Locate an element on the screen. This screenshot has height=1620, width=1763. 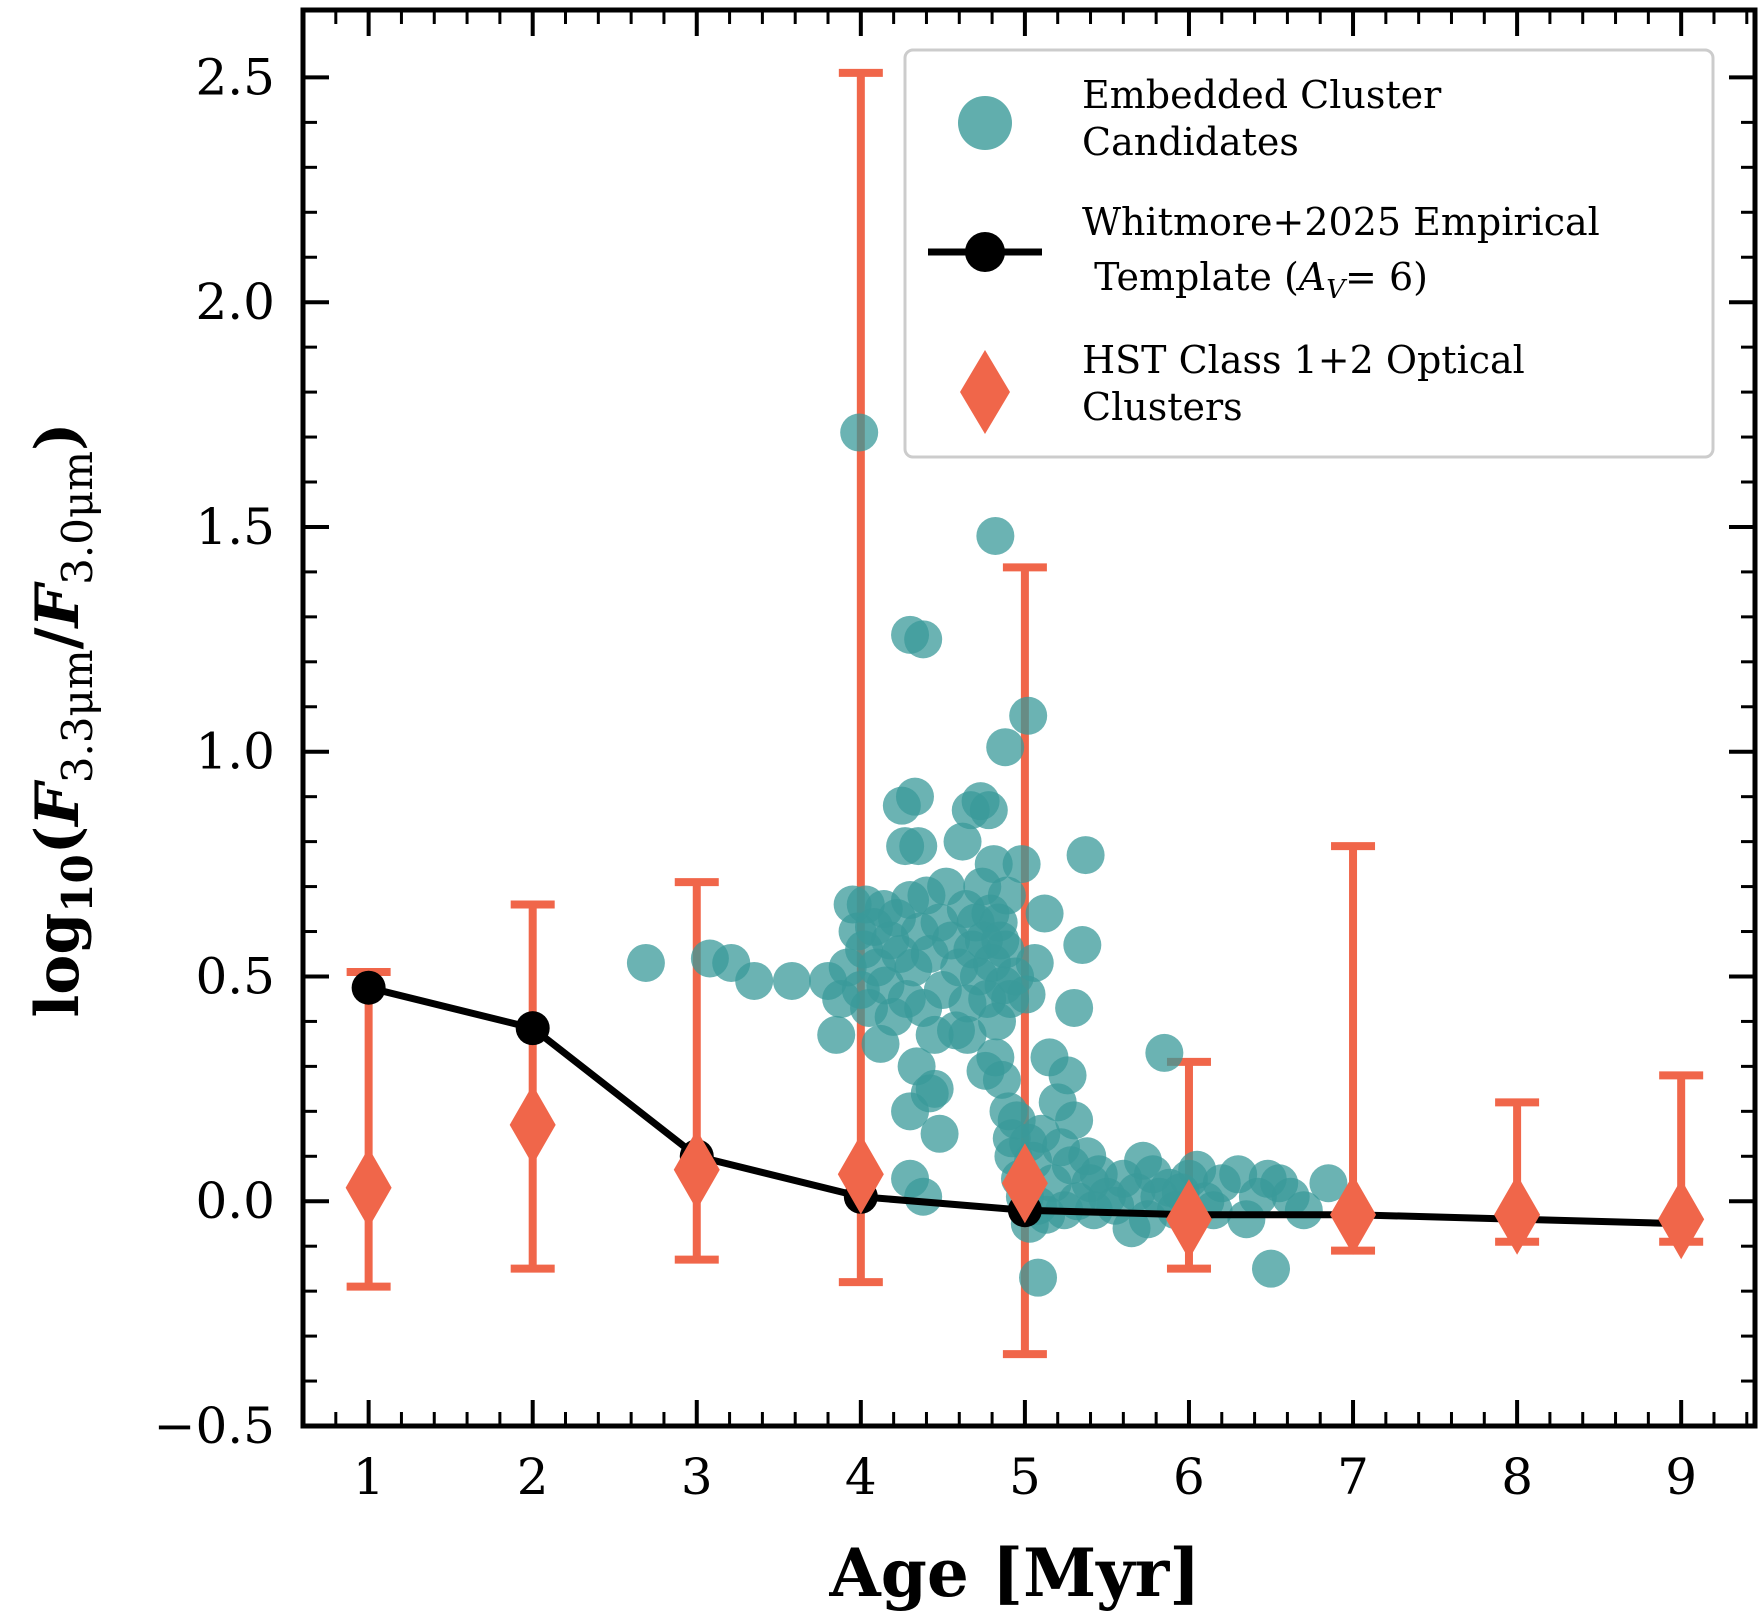
x-tick-label: 1 is located at coordinates (369, 1477).